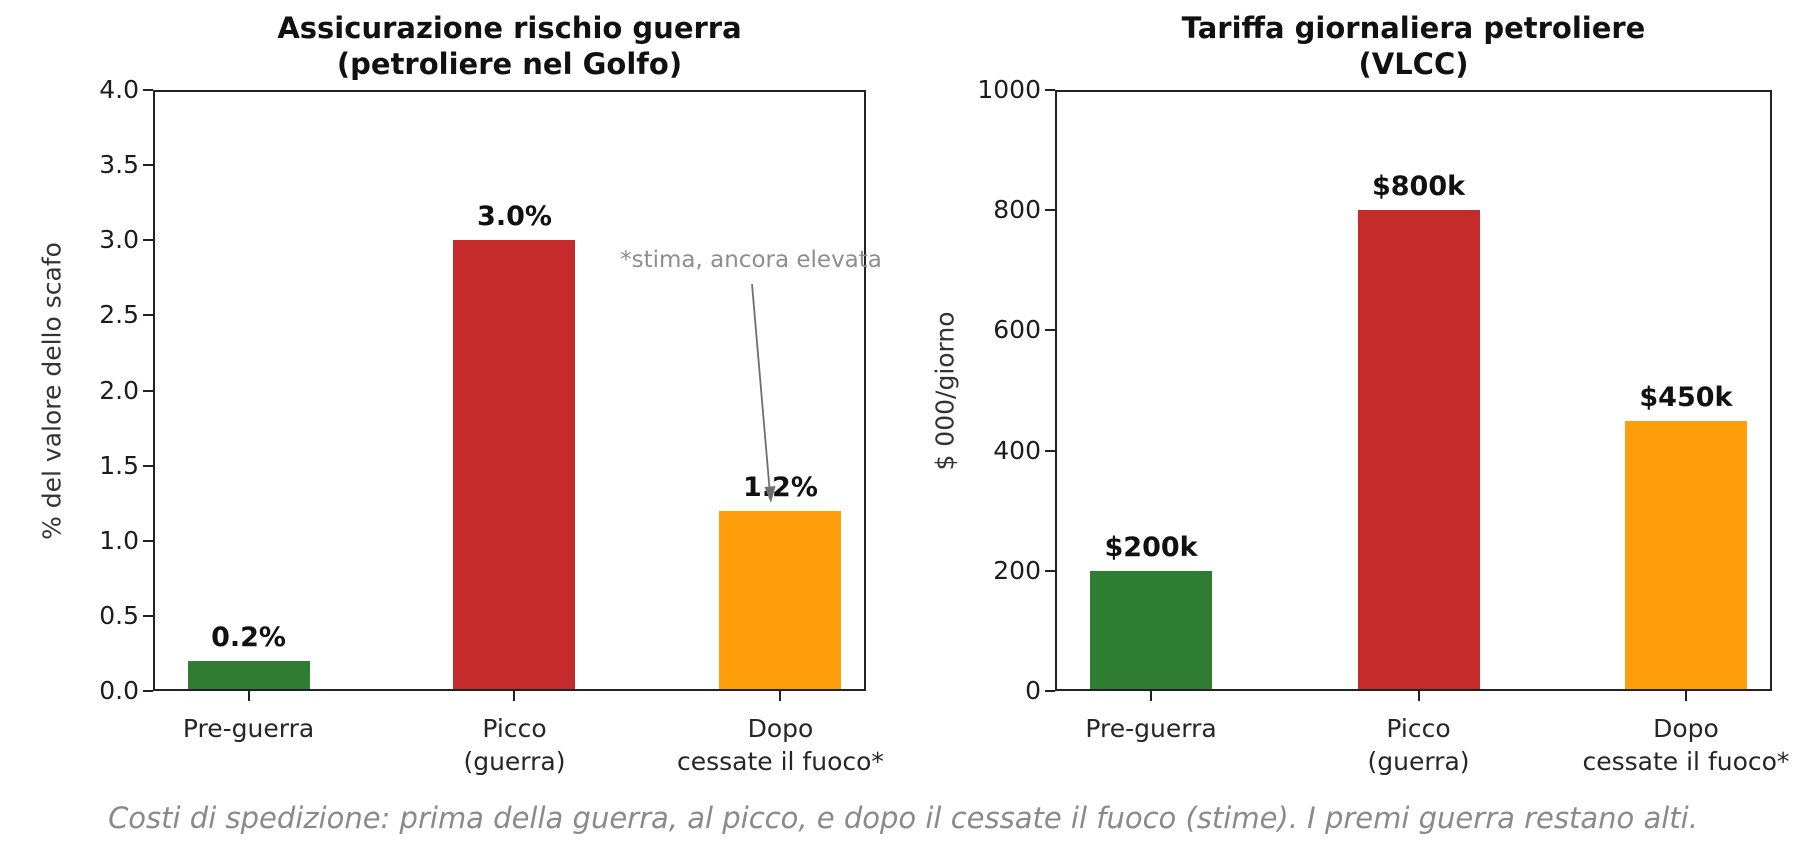 The width and height of the screenshot is (1806, 858). What do you see at coordinates (119, 465) in the screenshot?
I see `y-tick-label: 1.5` at bounding box center [119, 465].